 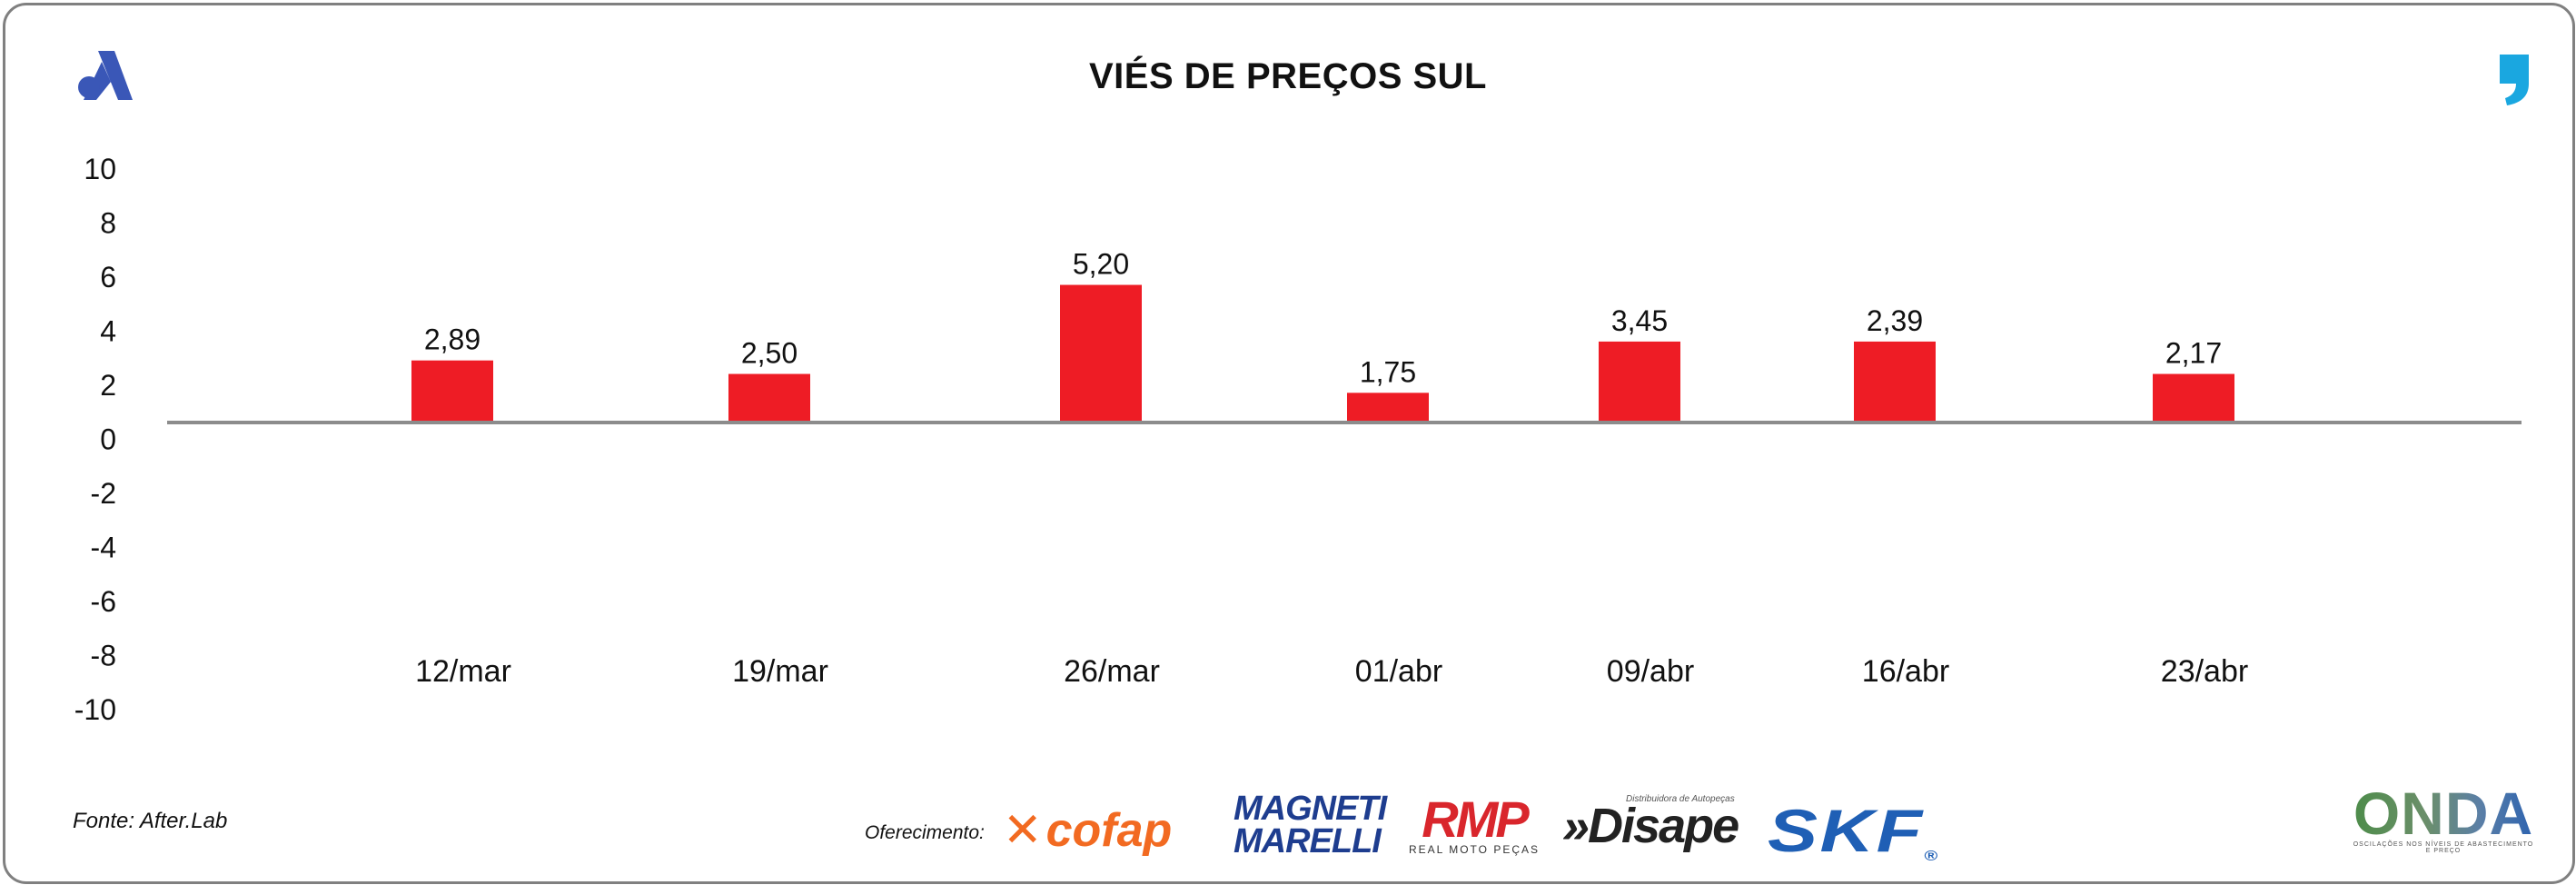 I want to click on y-tick-label: 4, so click(x=108, y=331).